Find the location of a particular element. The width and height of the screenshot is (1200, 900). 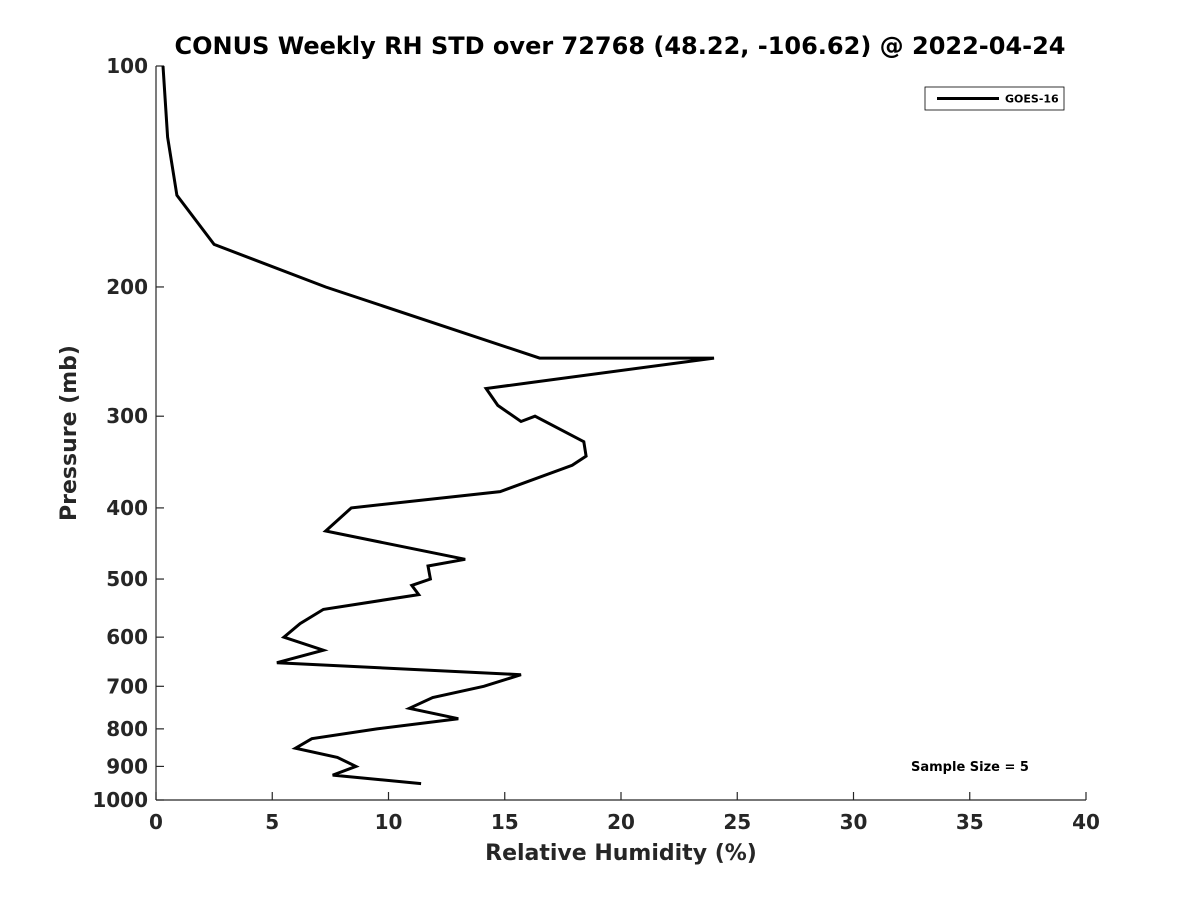

x-ticks: 0 5 10 15 20 25 30 35 40 is located at coordinates (624, 813).